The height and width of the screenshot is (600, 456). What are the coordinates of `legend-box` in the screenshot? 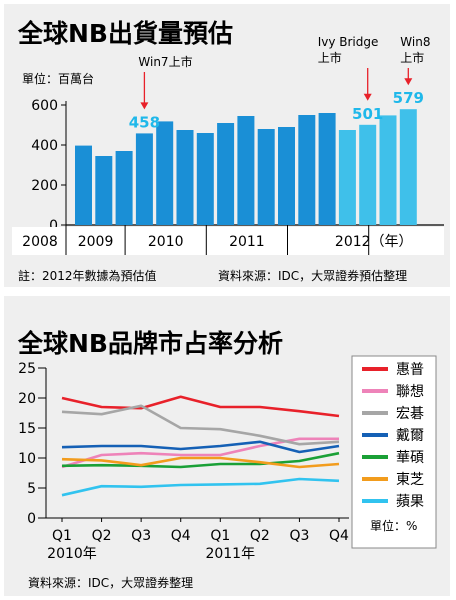 It's located at (394, 452).